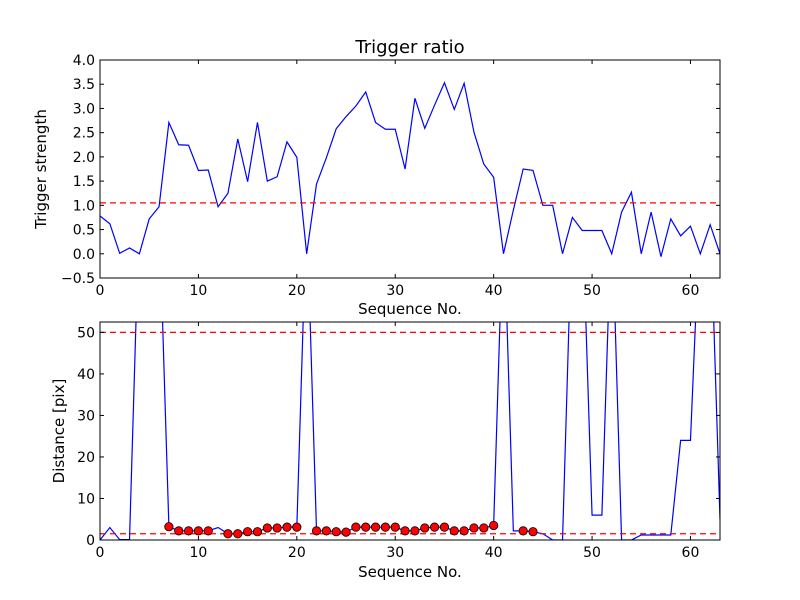  What do you see at coordinates (84, 182) in the screenshot?
I see `y-tick-label: 1.5` at bounding box center [84, 182].